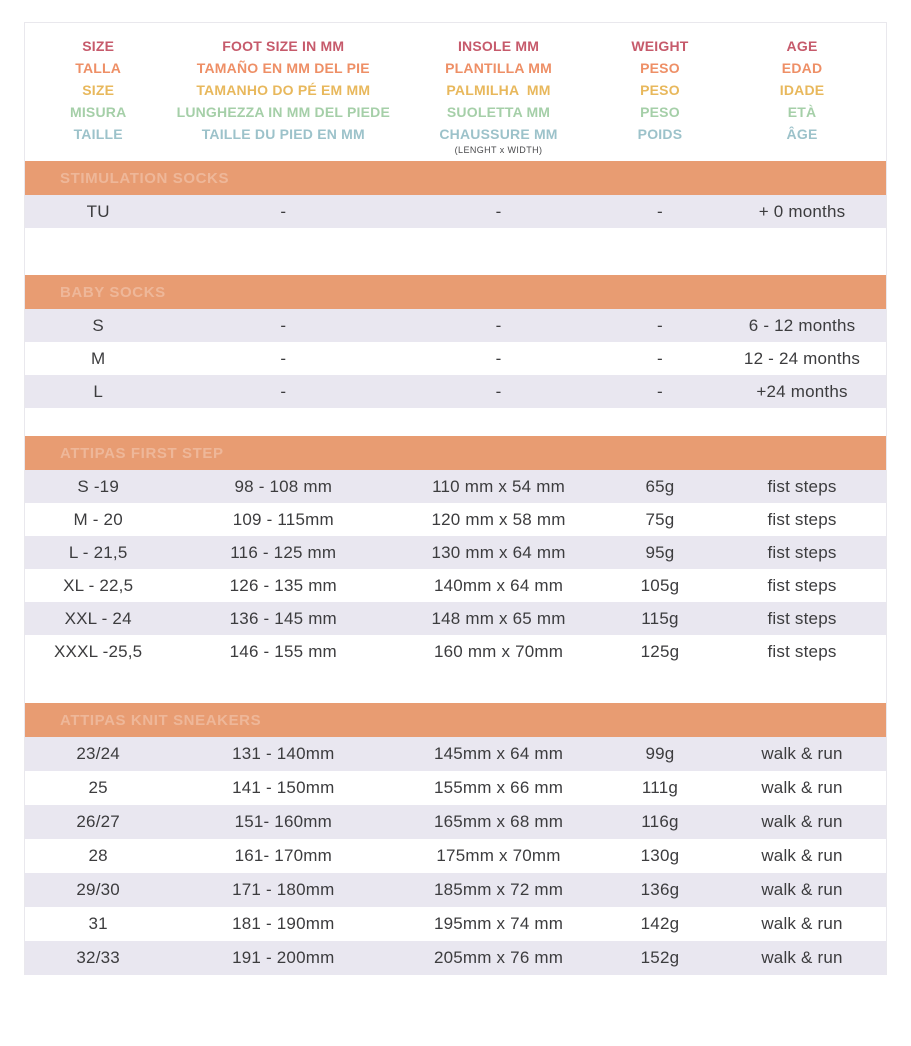 Image resolution: width=911 pixels, height=1046 pixels. What do you see at coordinates (283, 552) in the screenshot?
I see `cell-foot-size: 116 - 125 mm` at bounding box center [283, 552].